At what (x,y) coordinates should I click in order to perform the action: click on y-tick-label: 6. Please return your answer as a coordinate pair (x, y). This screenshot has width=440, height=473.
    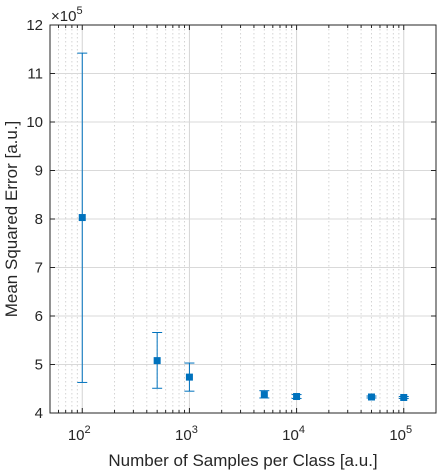
    Looking at the image, I should click on (39, 316).